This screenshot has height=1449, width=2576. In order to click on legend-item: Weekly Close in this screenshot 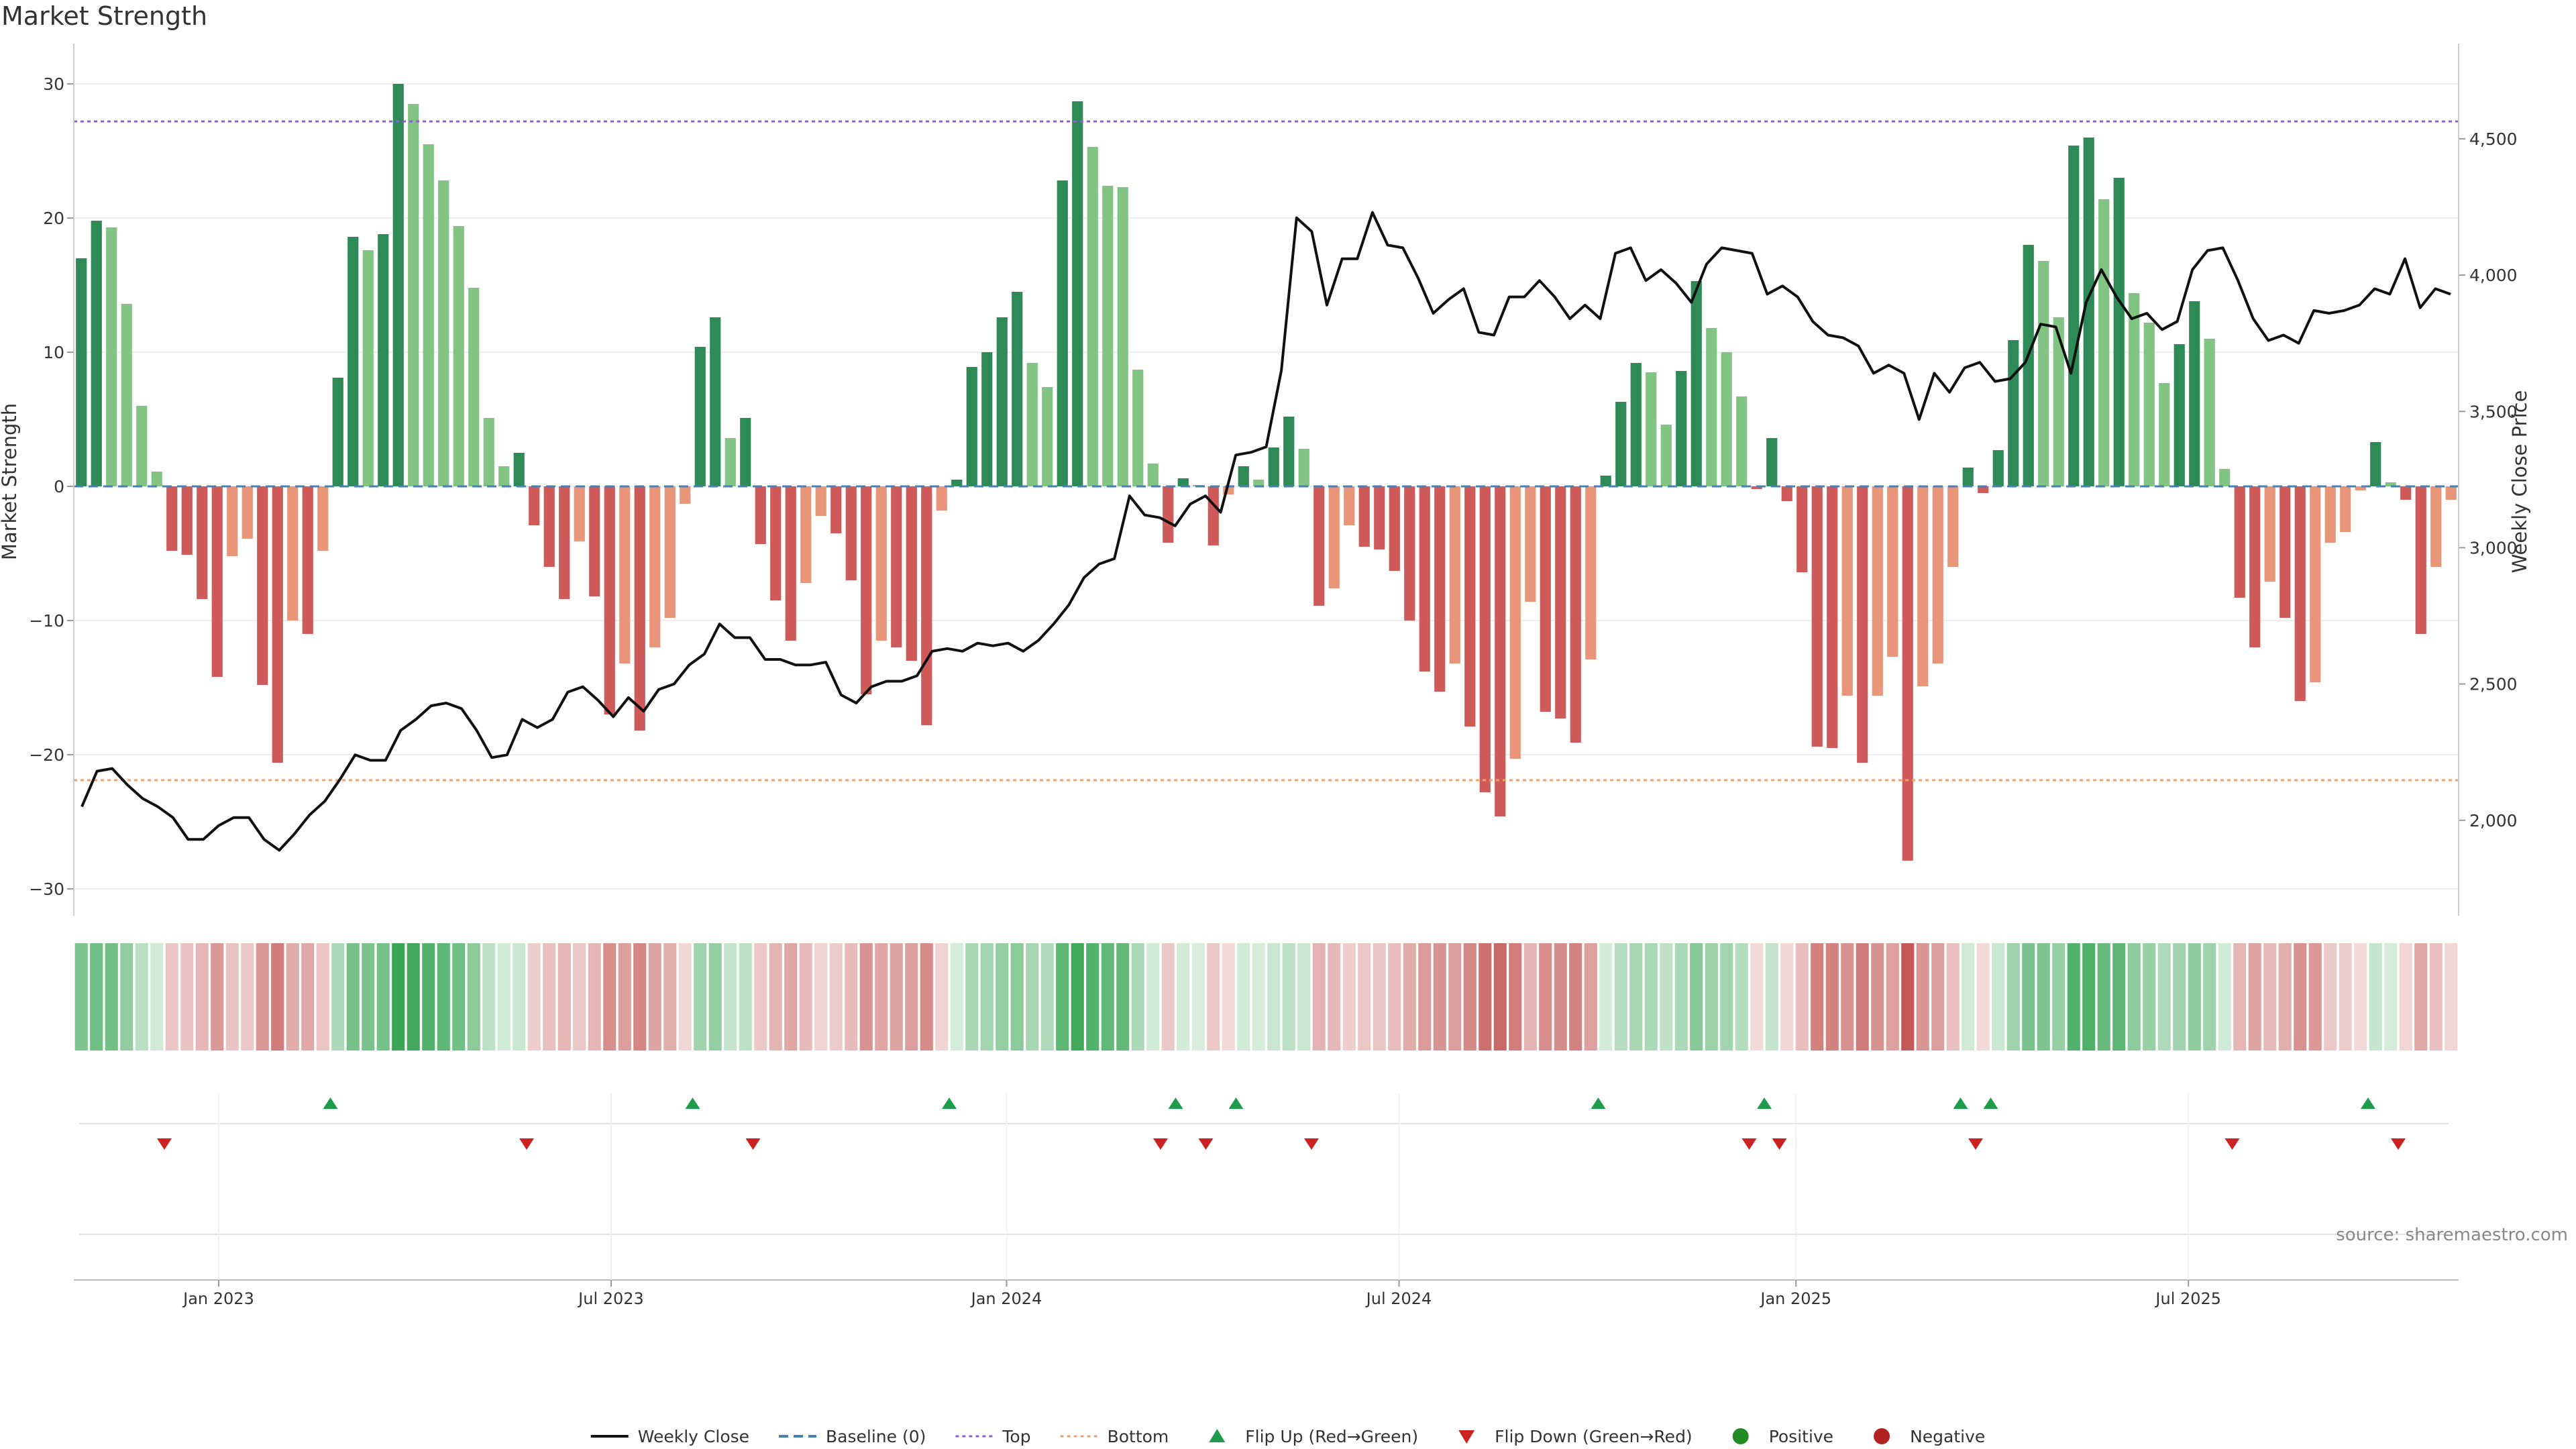, I will do `click(669, 1436)`.